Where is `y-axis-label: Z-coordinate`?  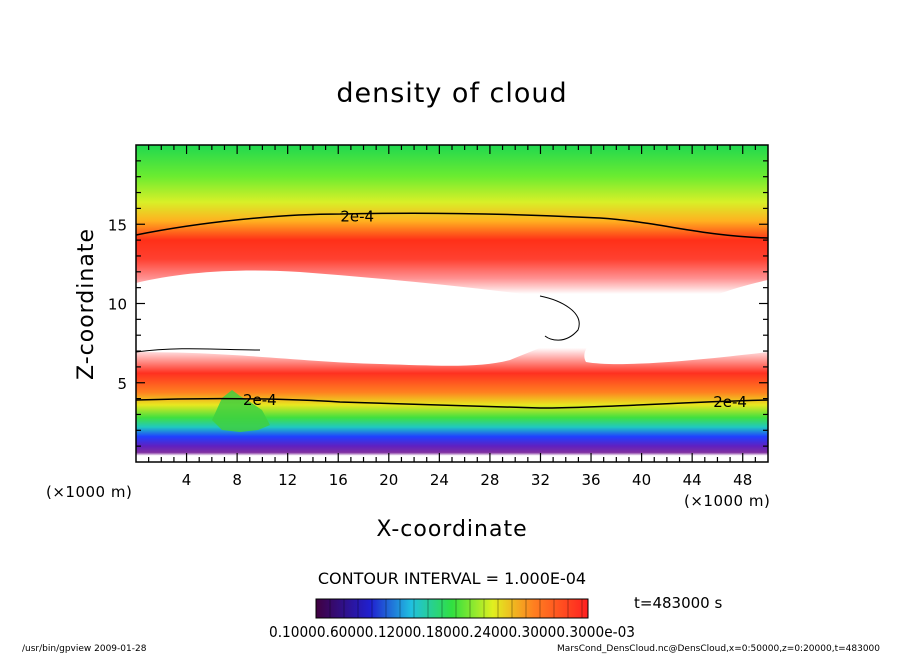 y-axis-label: Z-coordinate is located at coordinates (86, 304).